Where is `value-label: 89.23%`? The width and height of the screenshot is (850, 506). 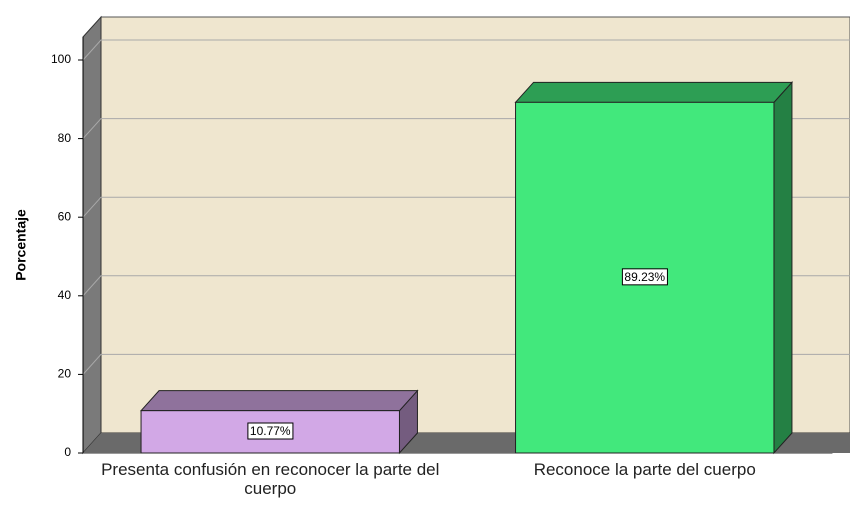 value-label: 89.23% is located at coordinates (644, 277).